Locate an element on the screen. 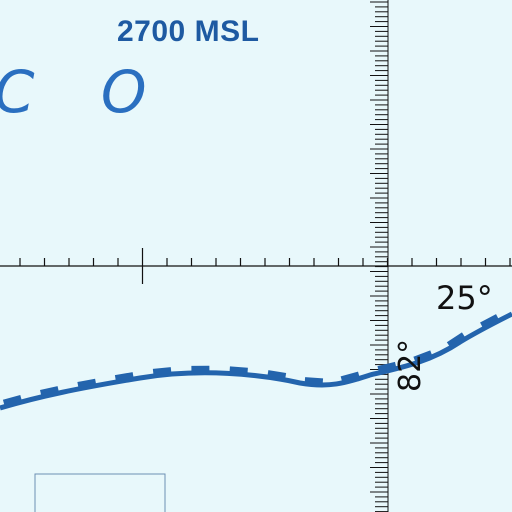  longitude-line is located at coordinates (379, 256).